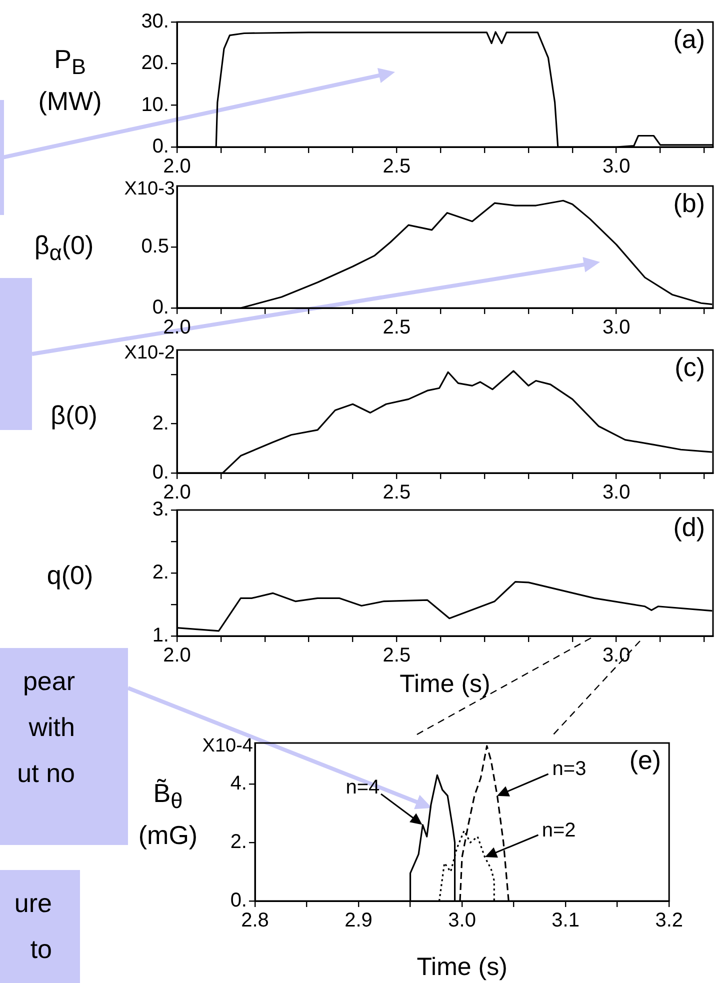 The height and width of the screenshot is (983, 721). I want to click on text: pear with ut no, so click(64, 746).